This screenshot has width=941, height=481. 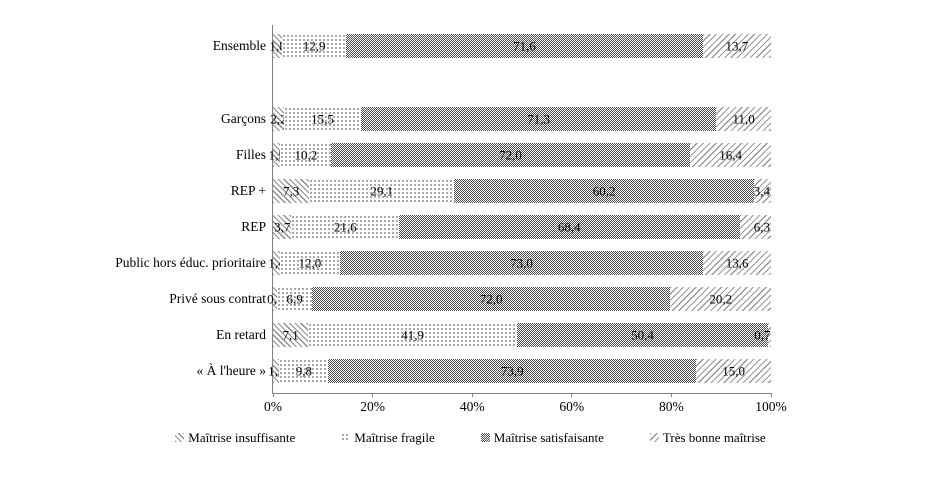 I want to click on segment-value-label: 16,4, so click(x=731, y=155).